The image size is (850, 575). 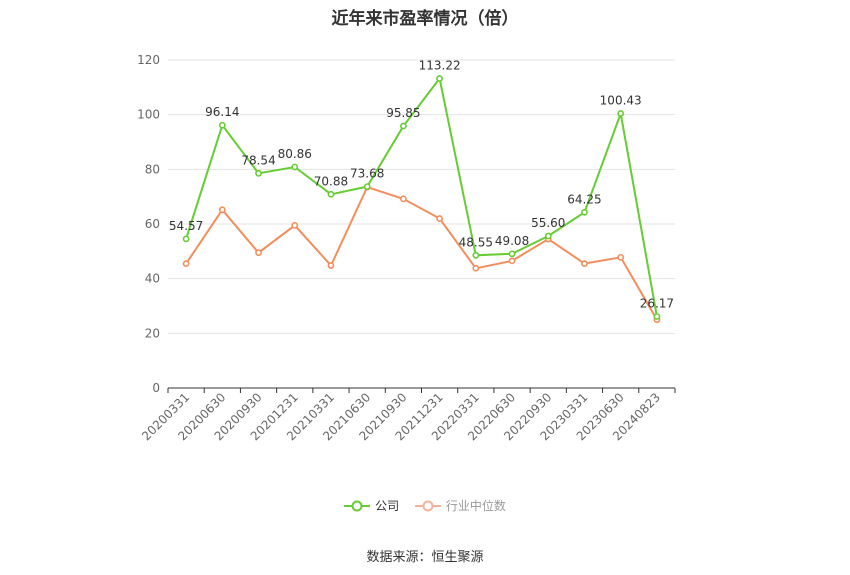 What do you see at coordinates (421, 253) in the screenshot?
I see `series-line-industry-median` at bounding box center [421, 253].